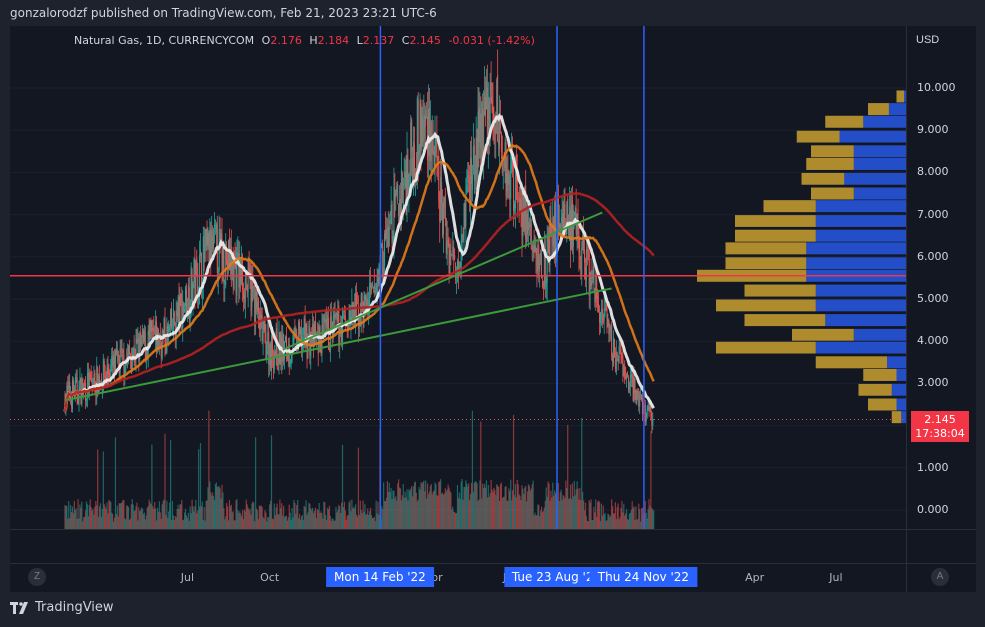 The width and height of the screenshot is (985, 627). I want to click on zoom-button: Z, so click(37, 577).